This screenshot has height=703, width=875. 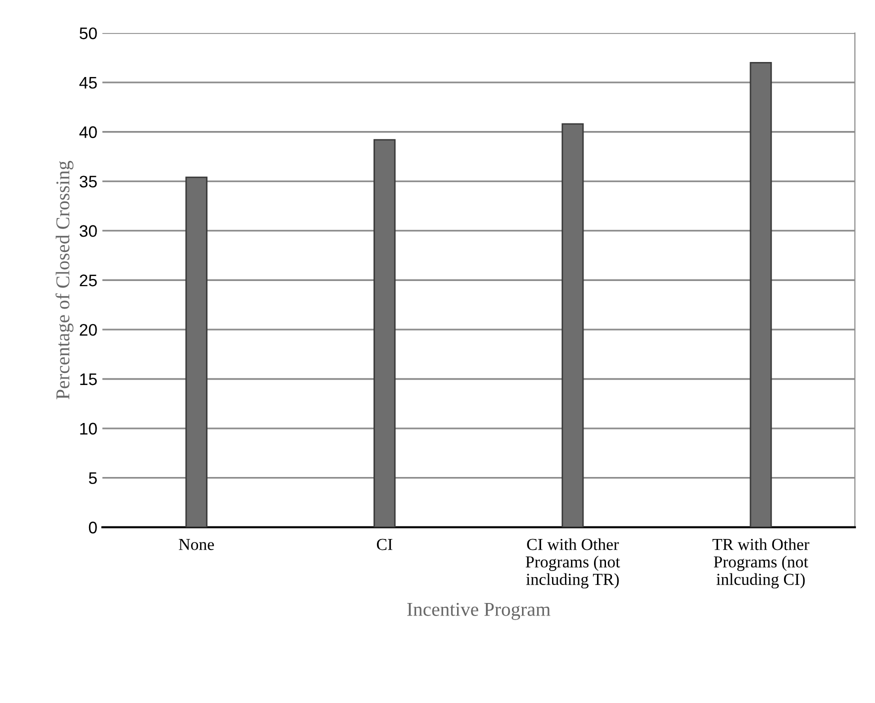 I want to click on y-tick-label: 25, so click(x=88, y=280).